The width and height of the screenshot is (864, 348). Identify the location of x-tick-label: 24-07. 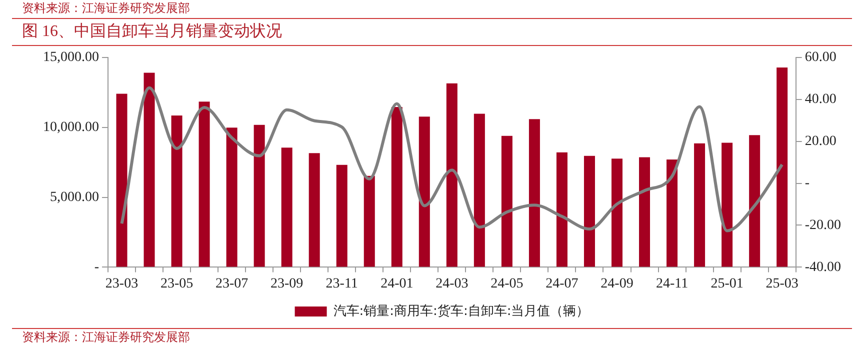
(562, 284).